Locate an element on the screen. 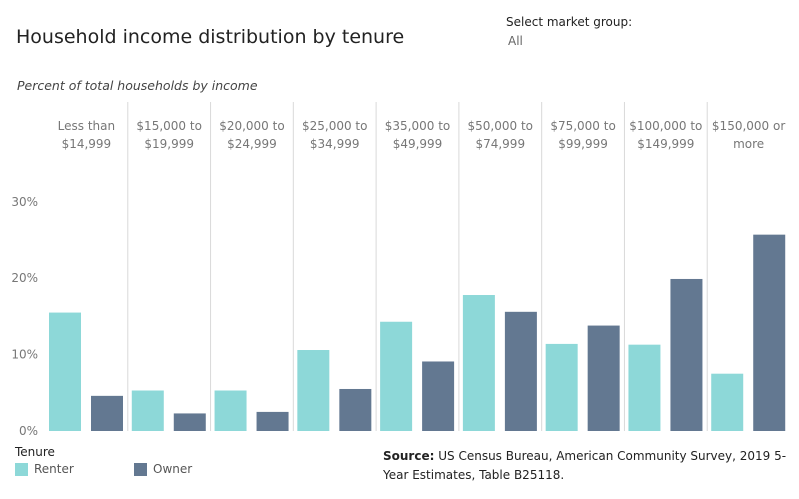 This screenshot has width=799, height=499. category-label: $150,000 or is located at coordinates (748, 126).